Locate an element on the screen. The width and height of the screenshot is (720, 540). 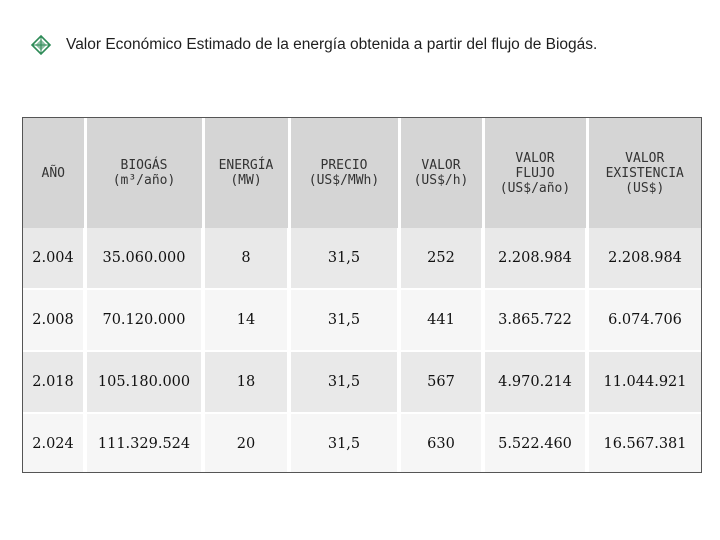
cell-valor-existencia: 16.567.381 is located at coordinates (643, 442).